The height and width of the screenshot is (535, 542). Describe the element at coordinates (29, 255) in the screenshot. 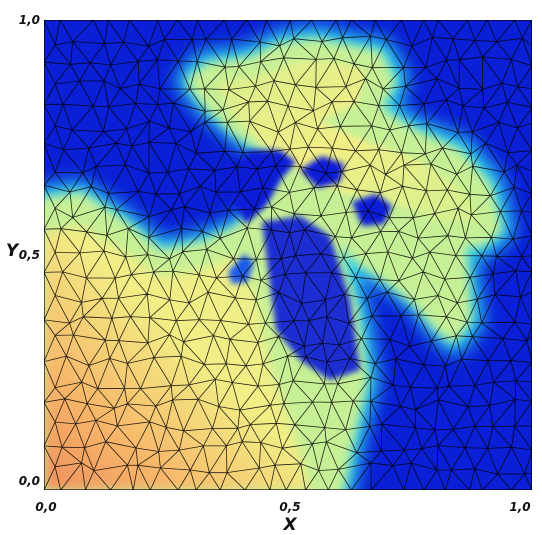

I see `y-tick-label-1: 0,5` at that location.